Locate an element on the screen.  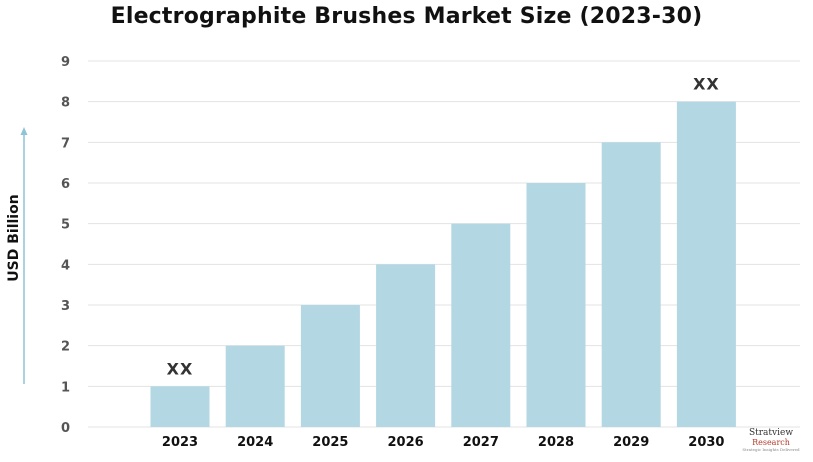
bar-2026 is located at coordinates (406, 345).